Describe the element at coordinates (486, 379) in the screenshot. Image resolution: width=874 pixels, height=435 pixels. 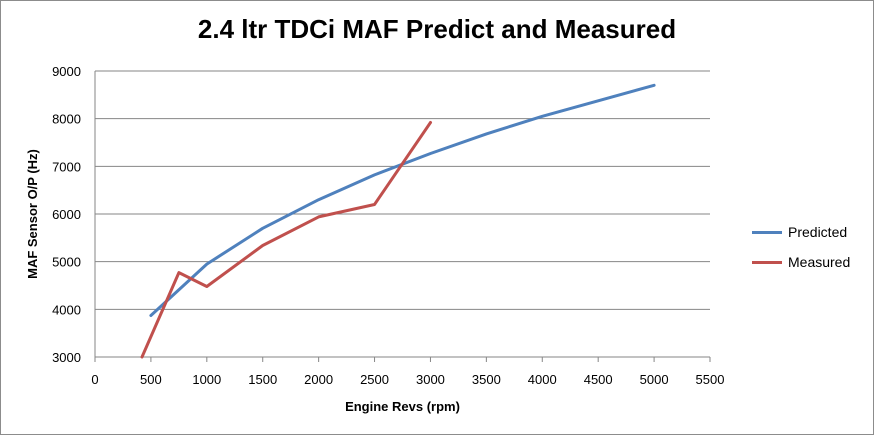
I see `x-tick-label-3500: 3500` at that location.